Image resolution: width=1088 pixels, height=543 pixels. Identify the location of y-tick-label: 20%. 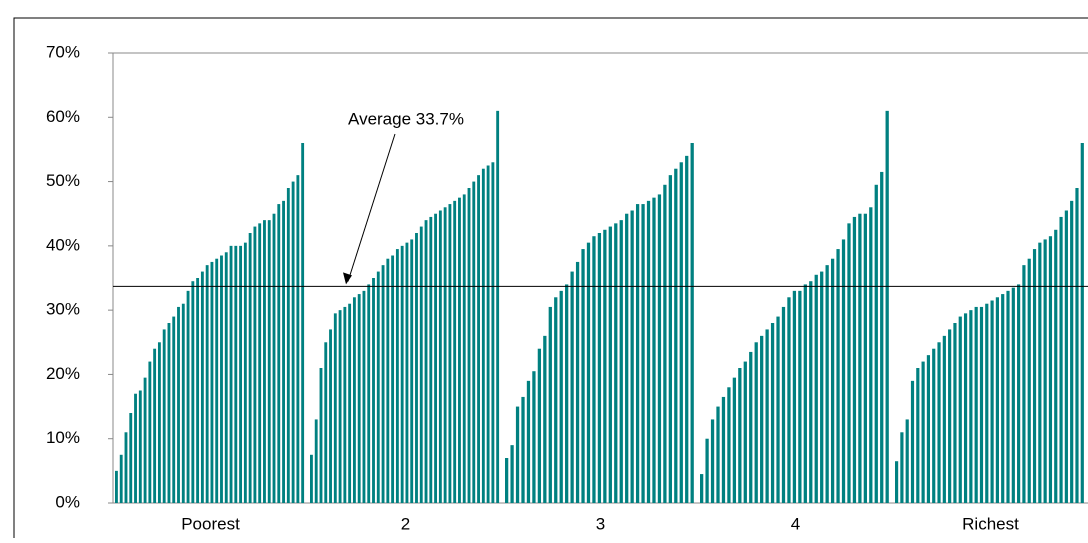
(63, 373).